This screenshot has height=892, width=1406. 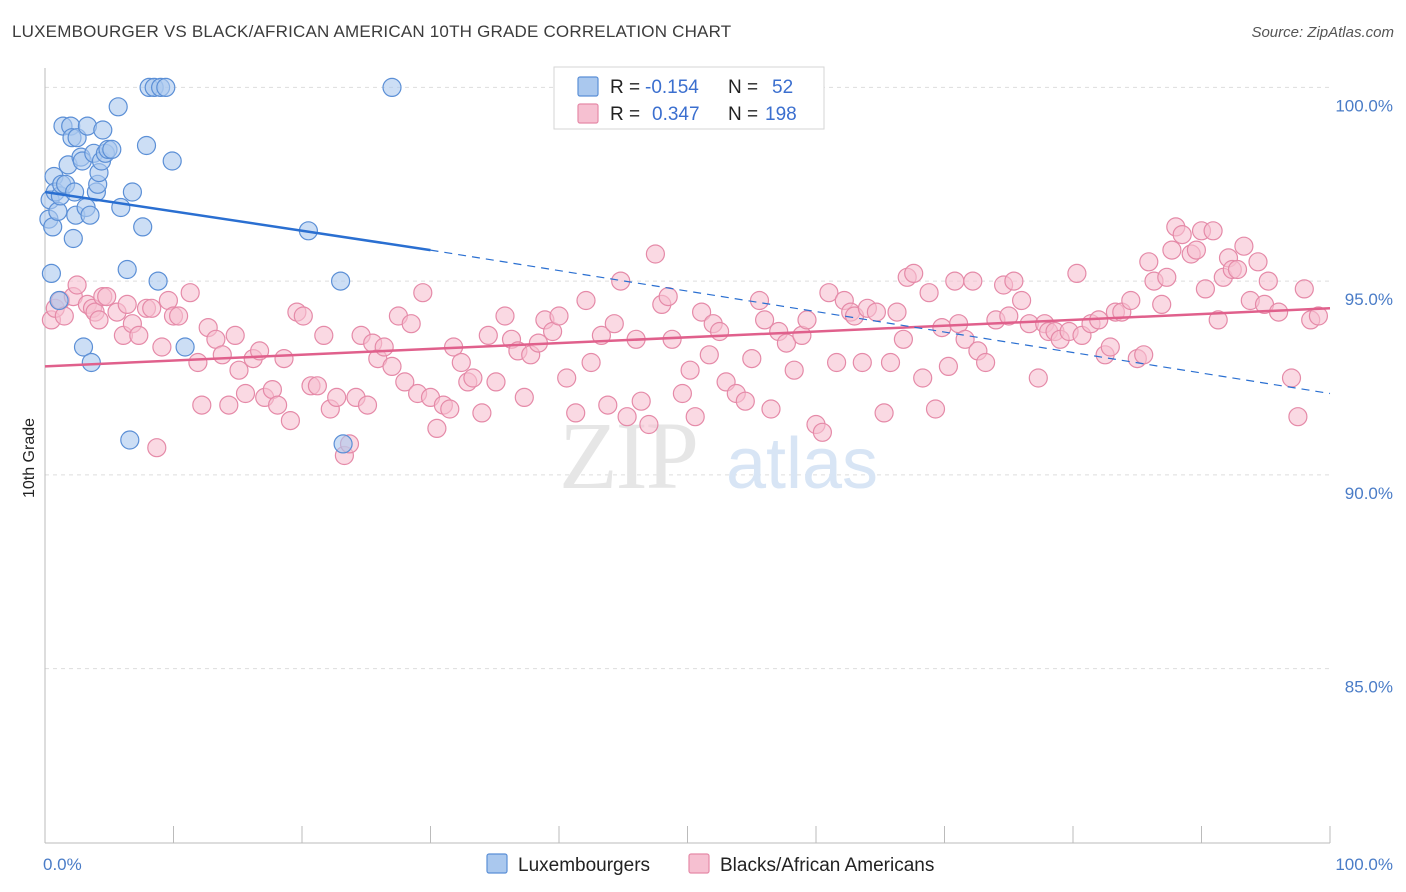 What do you see at coordinates (782, 87) in the screenshot?
I see `legend-n-value-blue: 52` at bounding box center [782, 87].